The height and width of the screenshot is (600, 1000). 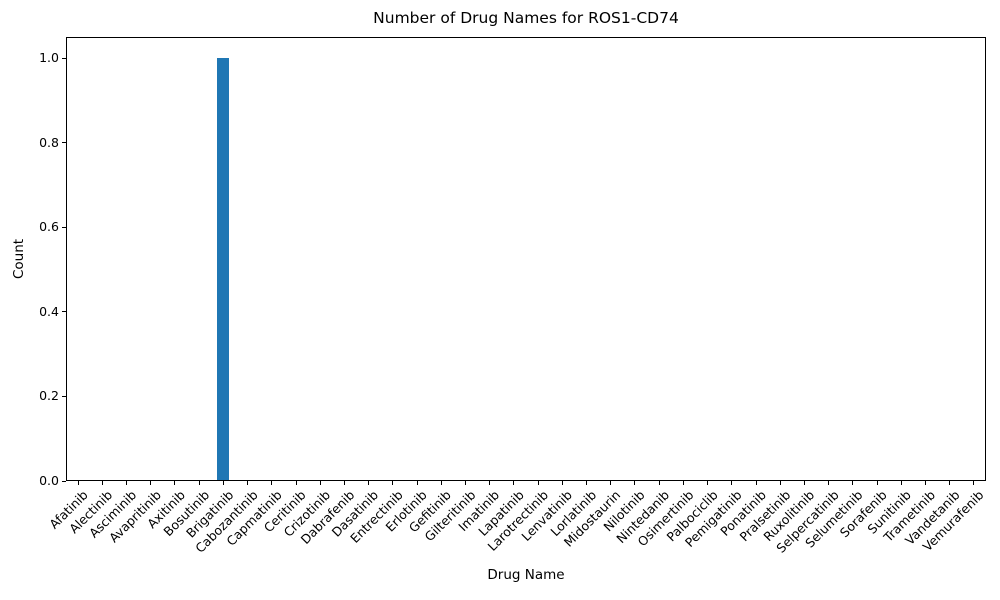 I want to click on y-tick-label: 0.4, so click(x=49, y=311).